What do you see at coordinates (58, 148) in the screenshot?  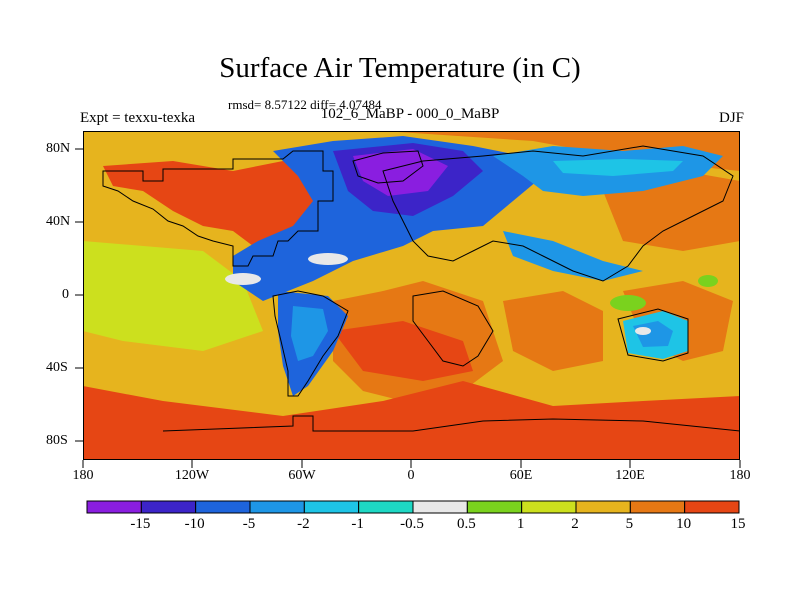 I see `lat-label-80n: 80N` at bounding box center [58, 148].